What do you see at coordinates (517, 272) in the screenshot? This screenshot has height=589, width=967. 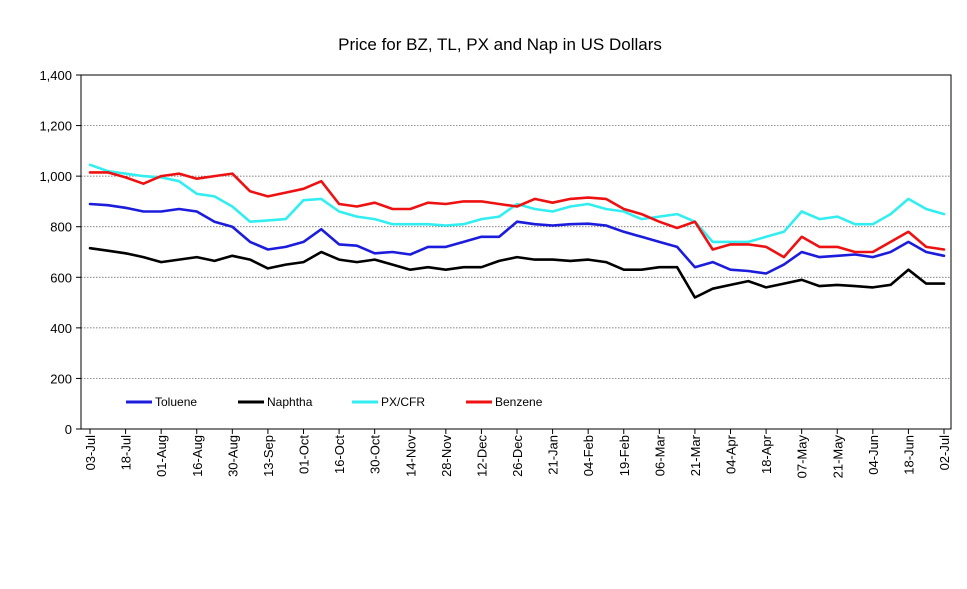 I see `series-line-naphtha` at bounding box center [517, 272].